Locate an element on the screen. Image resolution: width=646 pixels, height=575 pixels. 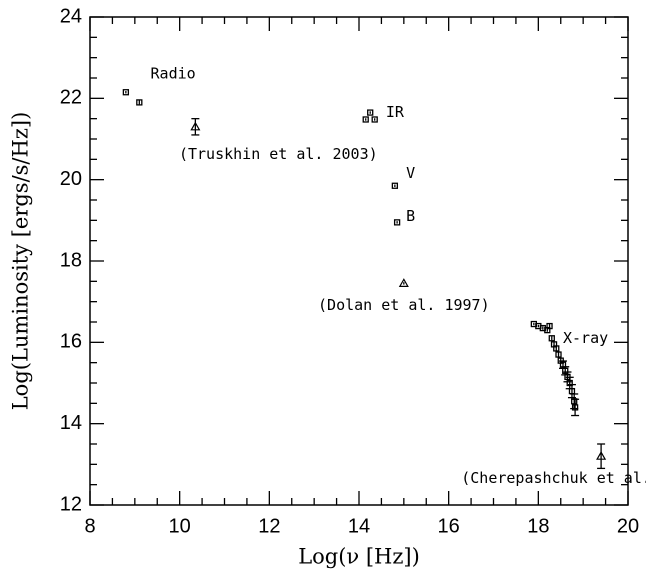
y-tick-label: 14 is located at coordinates (71, 423).